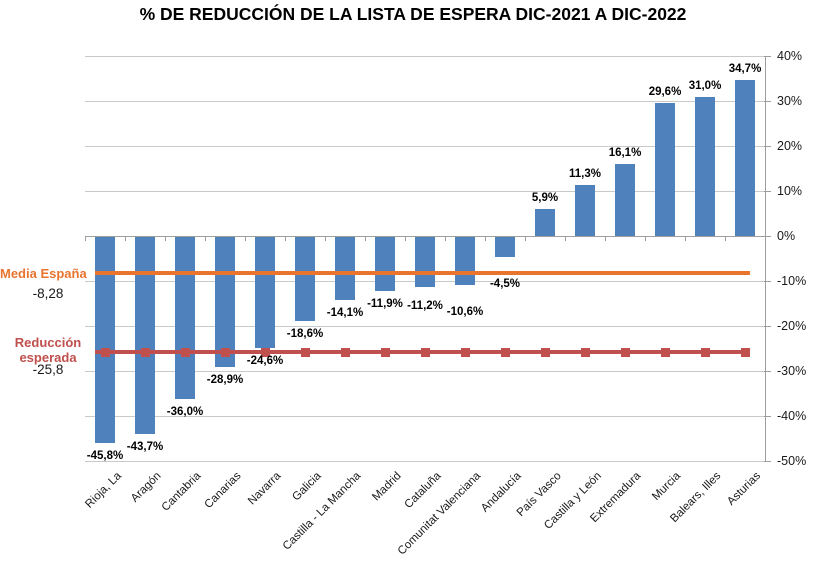 The height and width of the screenshot is (575, 826). I want to click on gridline-10%, so click(425, 191).